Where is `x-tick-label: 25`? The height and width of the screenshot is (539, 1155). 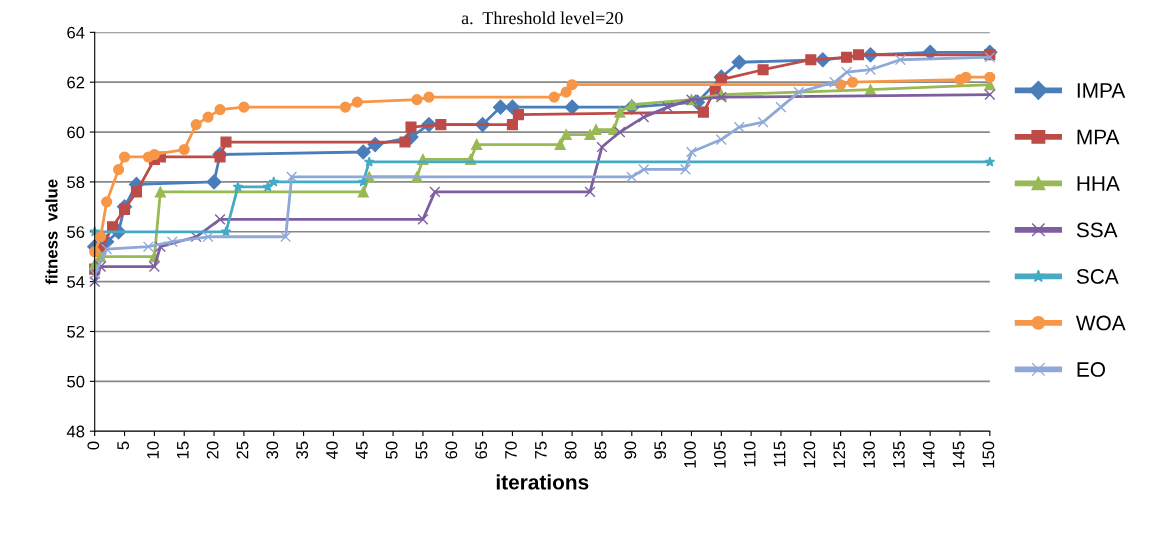 x-tick-label: 25 is located at coordinates (242, 450).